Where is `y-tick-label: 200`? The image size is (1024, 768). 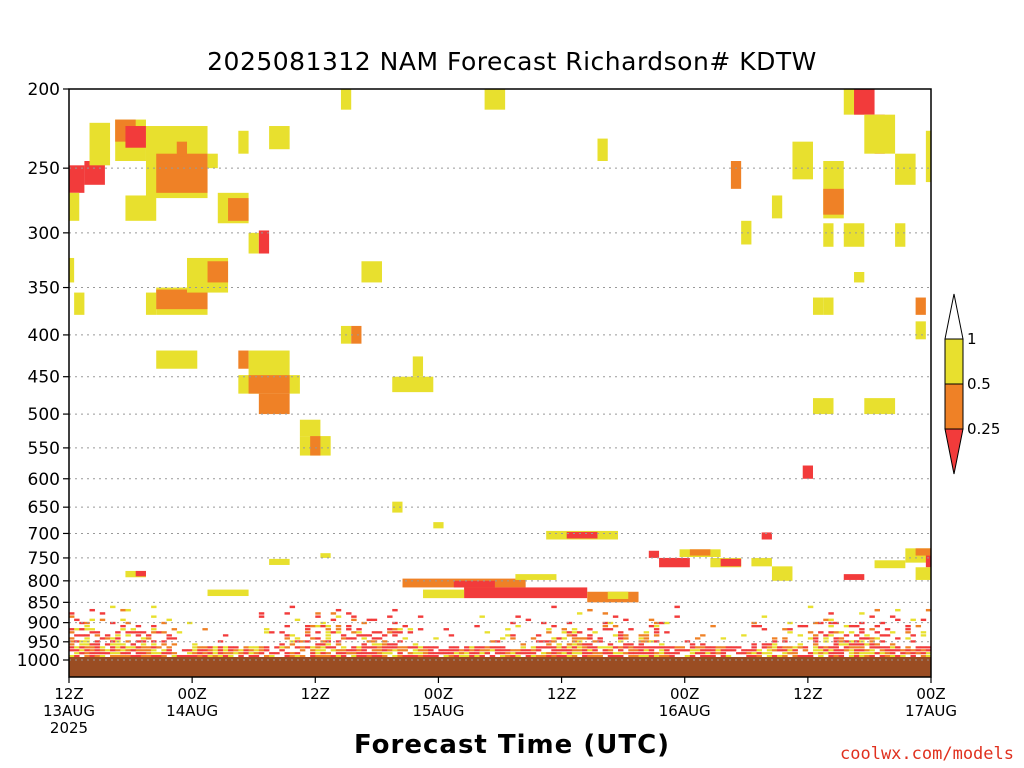 y-tick-label: 200 is located at coordinates (44, 90).